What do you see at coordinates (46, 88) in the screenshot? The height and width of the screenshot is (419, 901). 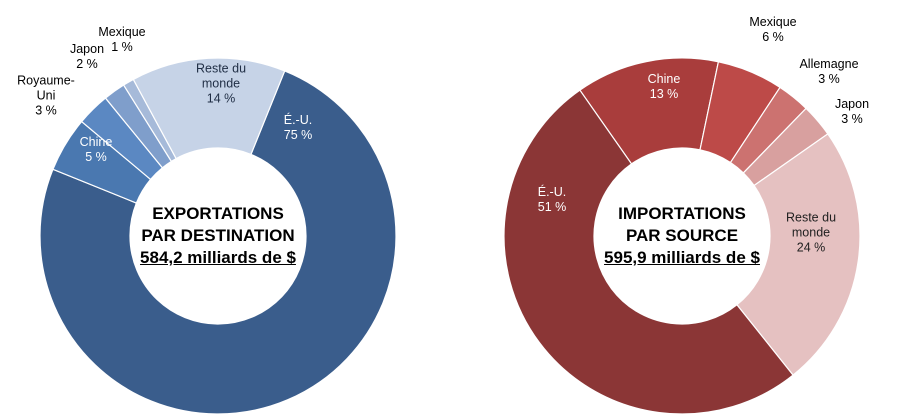 I see `category-name: Royaume-Uni` at bounding box center [46, 88].